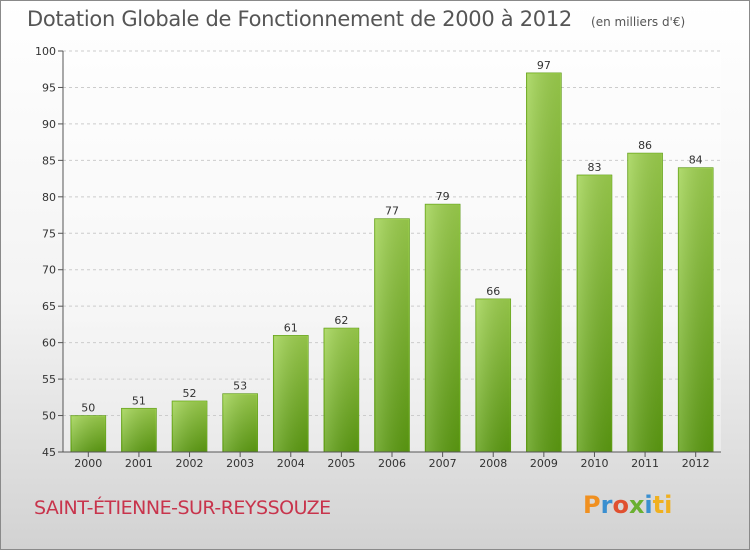 This screenshot has width=750, height=550. I want to click on y-tick-label: 70, so click(49, 270).